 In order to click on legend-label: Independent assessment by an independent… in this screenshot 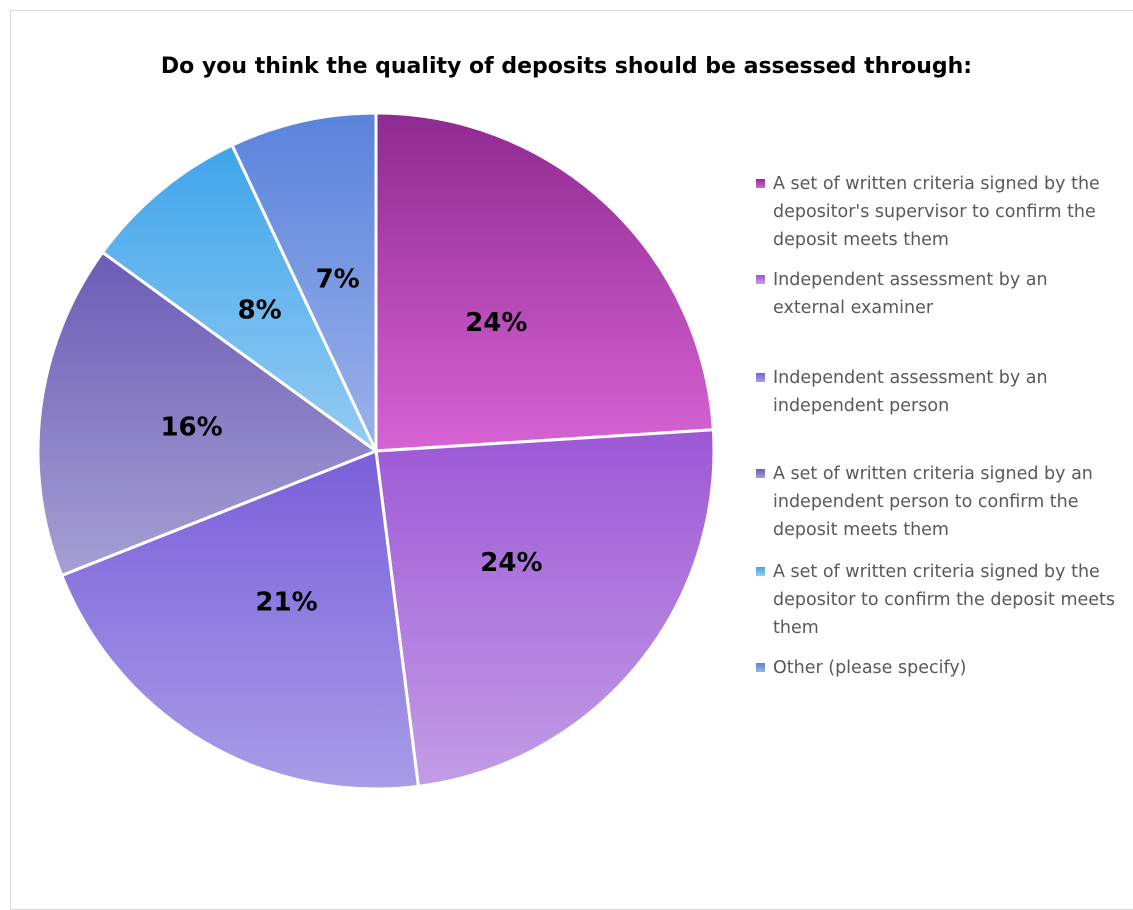, I will do `click(910, 392)`.